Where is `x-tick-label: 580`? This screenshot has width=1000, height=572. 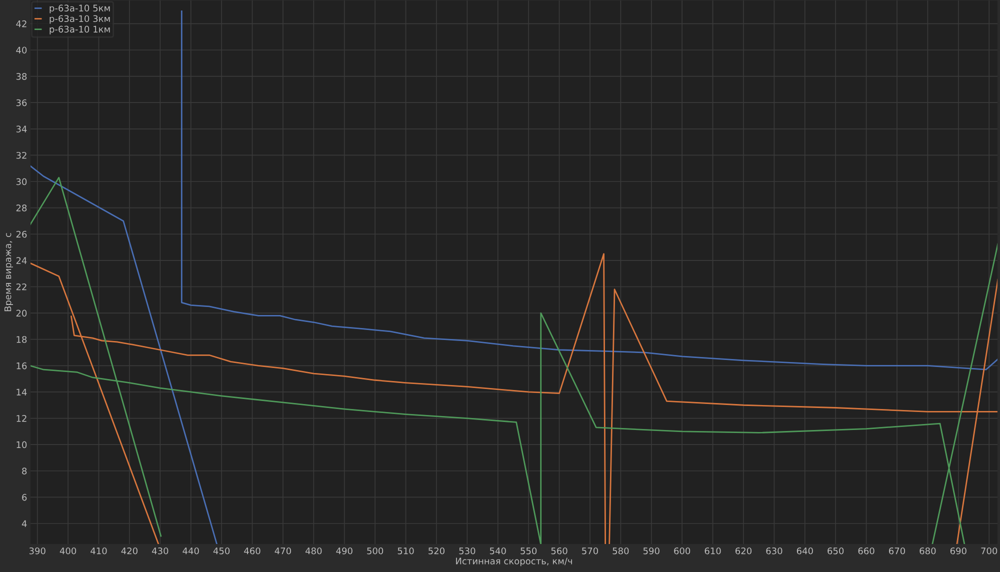 x-tick-label: 580 is located at coordinates (620, 550).